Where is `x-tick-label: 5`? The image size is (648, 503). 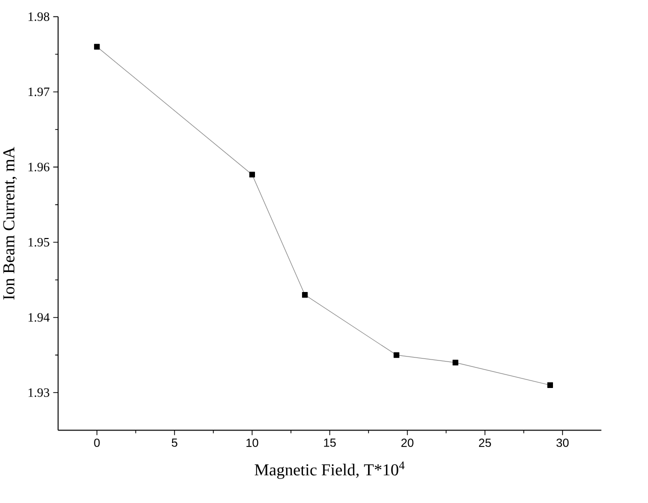 x-tick-label: 5 is located at coordinates (175, 442).